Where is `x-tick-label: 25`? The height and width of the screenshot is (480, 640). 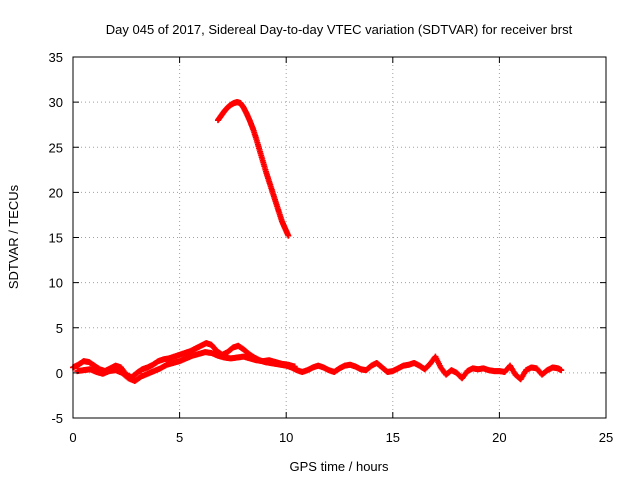
x-tick-label: 25 is located at coordinates (606, 437).